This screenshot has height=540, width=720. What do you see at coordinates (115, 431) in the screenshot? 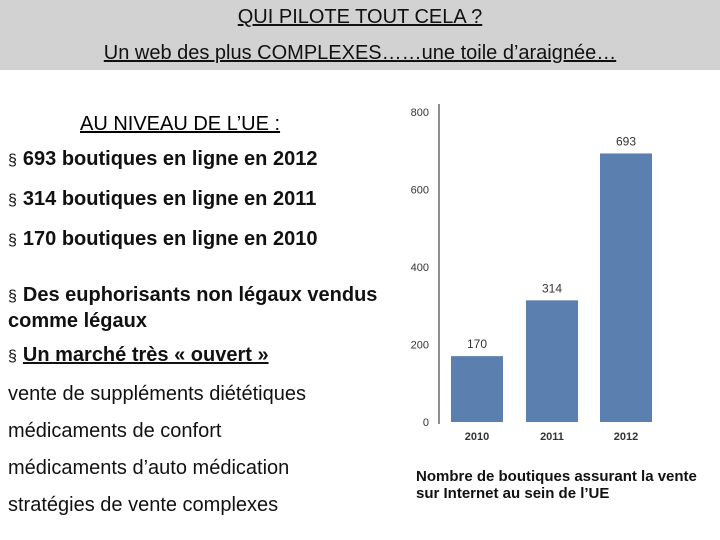
I see `sub-item: médicaments de confort` at bounding box center [115, 431].